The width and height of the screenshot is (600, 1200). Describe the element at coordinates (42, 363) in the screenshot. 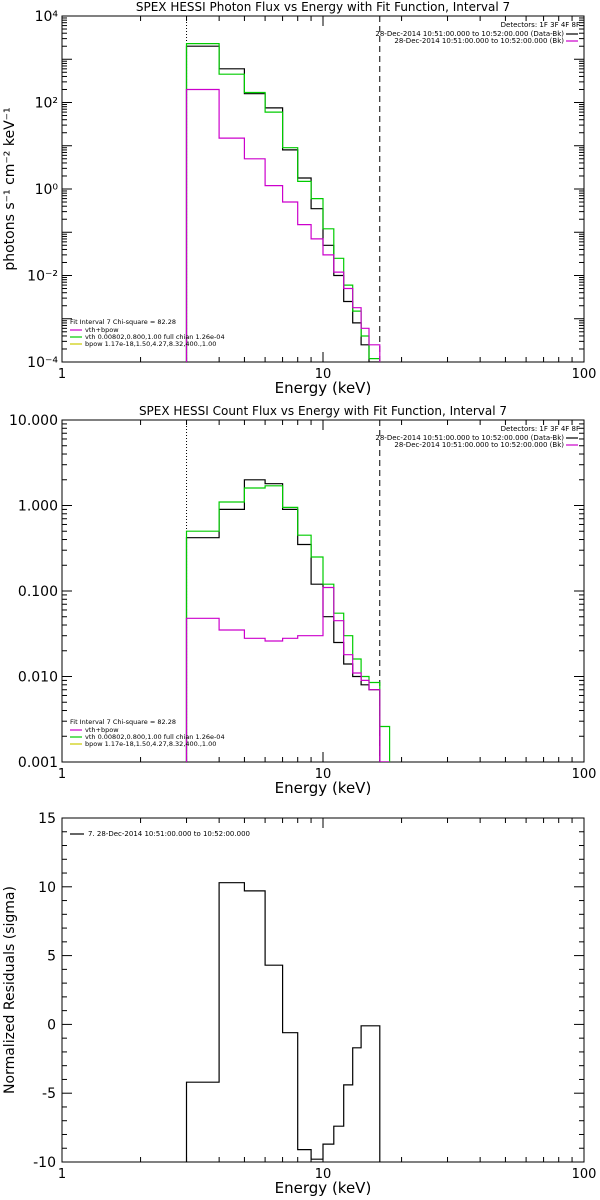

I see `y-tick-label: 10⁻⁴` at that location.